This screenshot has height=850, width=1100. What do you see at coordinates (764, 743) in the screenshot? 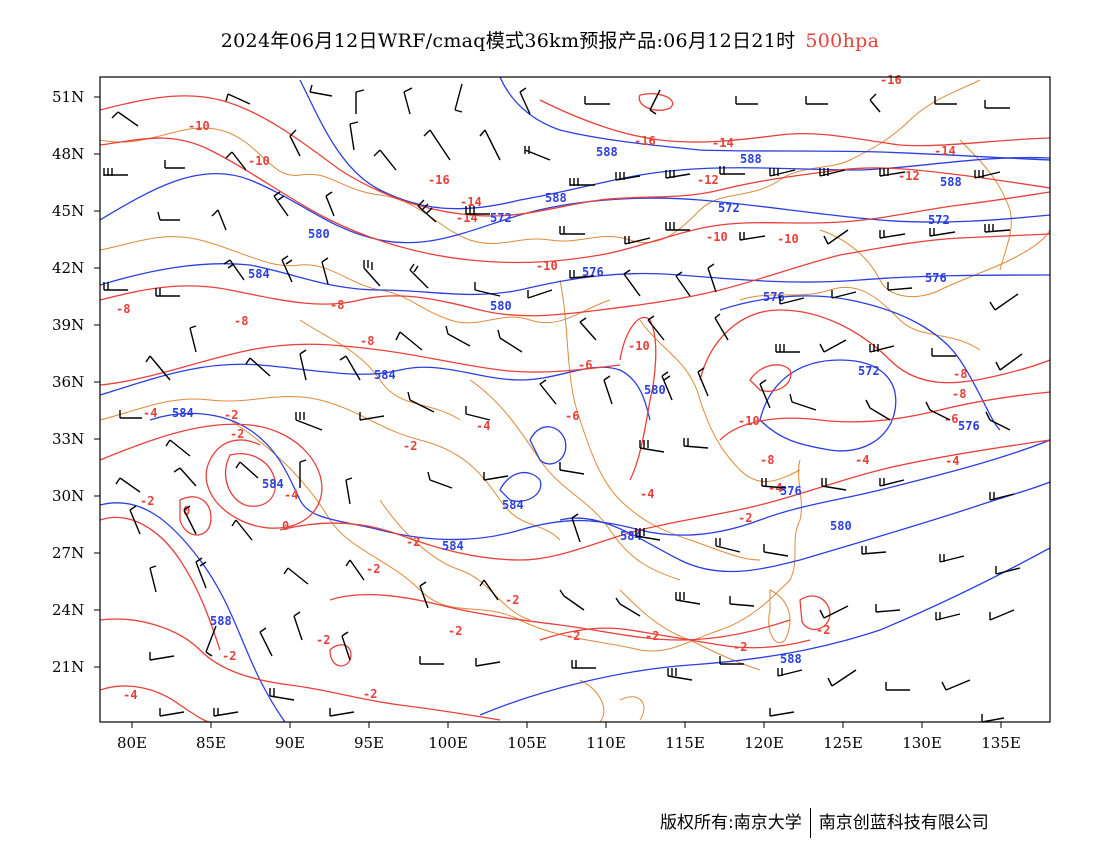
I see `lon-label: 120E` at bounding box center [764, 743].